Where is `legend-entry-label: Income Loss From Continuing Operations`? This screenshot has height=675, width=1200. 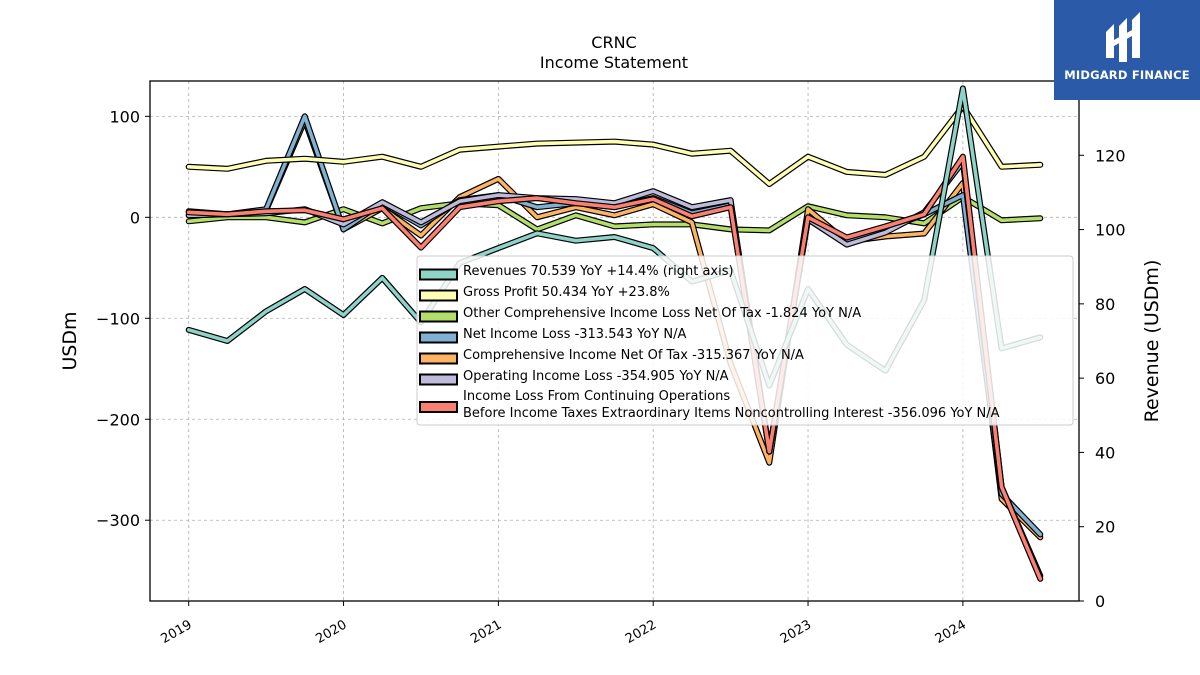 legend-entry-label: Income Loss From Continuing Operations is located at coordinates (596, 396).